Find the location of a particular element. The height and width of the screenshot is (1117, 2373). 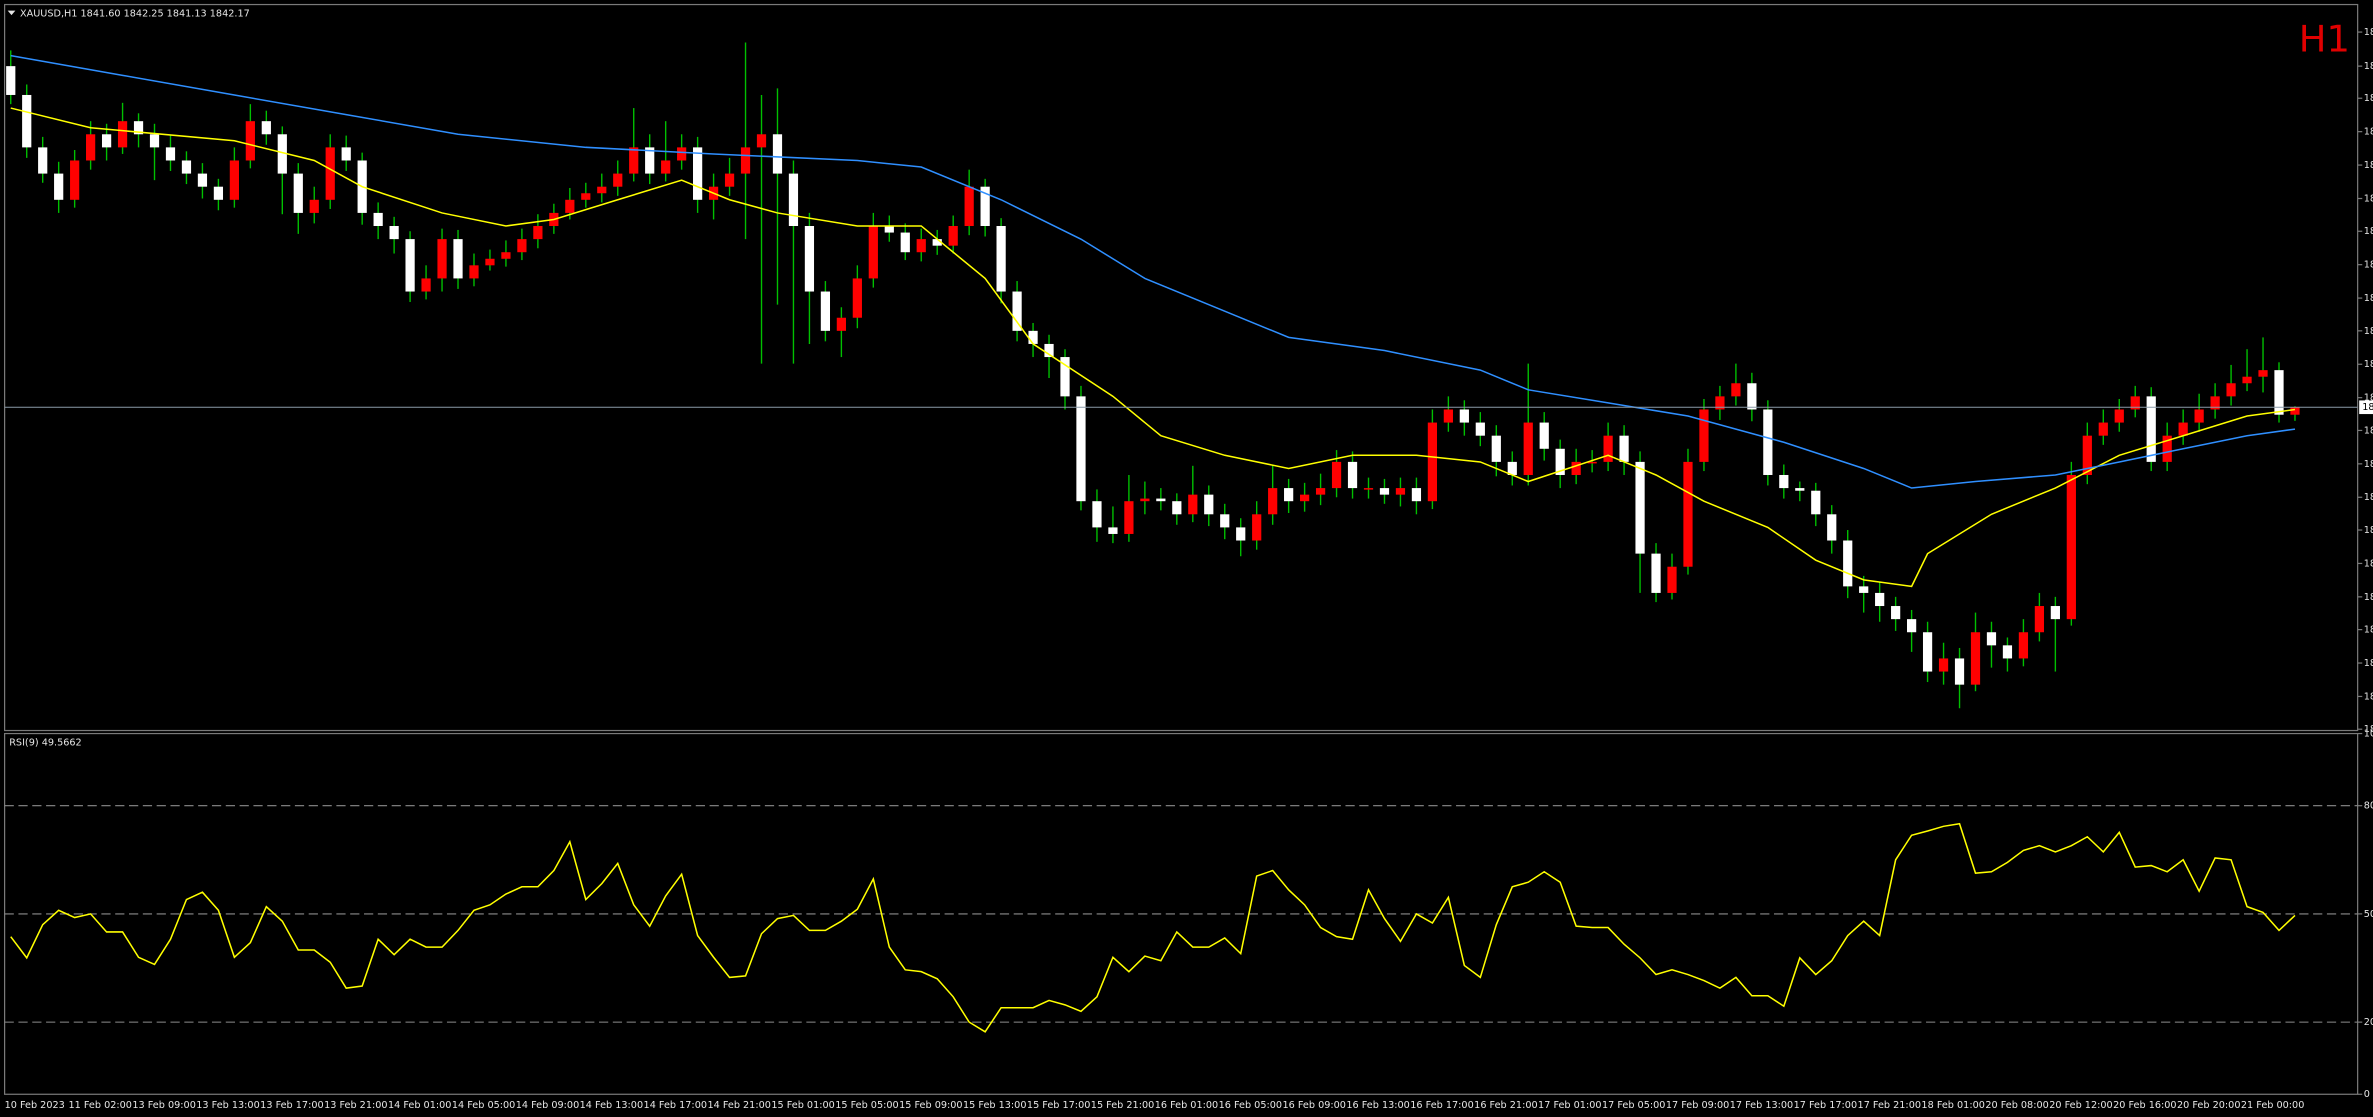

x-tick-label: 20 Feb 16:00 is located at coordinates (2144, 1105).